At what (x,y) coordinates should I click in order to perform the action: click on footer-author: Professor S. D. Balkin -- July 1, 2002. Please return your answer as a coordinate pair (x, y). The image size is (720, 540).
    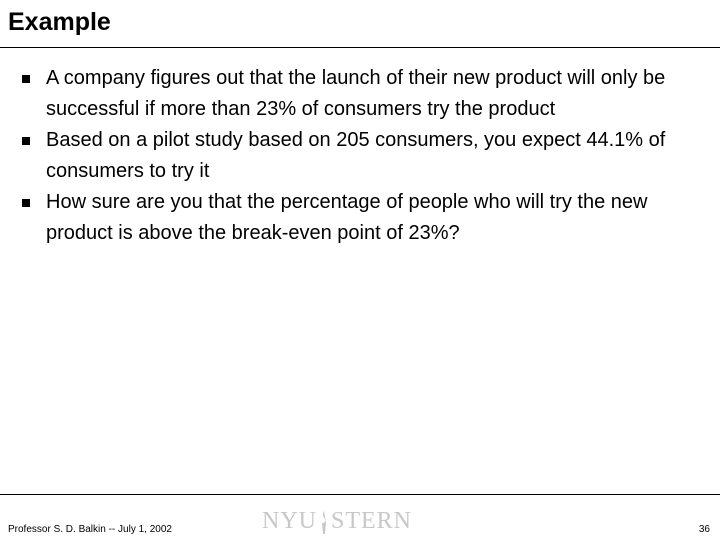
    Looking at the image, I should click on (90, 529).